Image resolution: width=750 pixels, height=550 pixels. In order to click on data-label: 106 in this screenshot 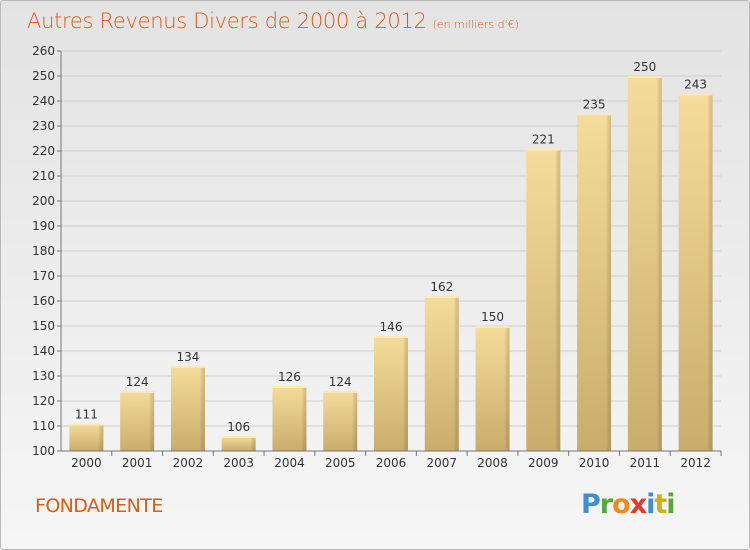, I will do `click(238, 427)`.